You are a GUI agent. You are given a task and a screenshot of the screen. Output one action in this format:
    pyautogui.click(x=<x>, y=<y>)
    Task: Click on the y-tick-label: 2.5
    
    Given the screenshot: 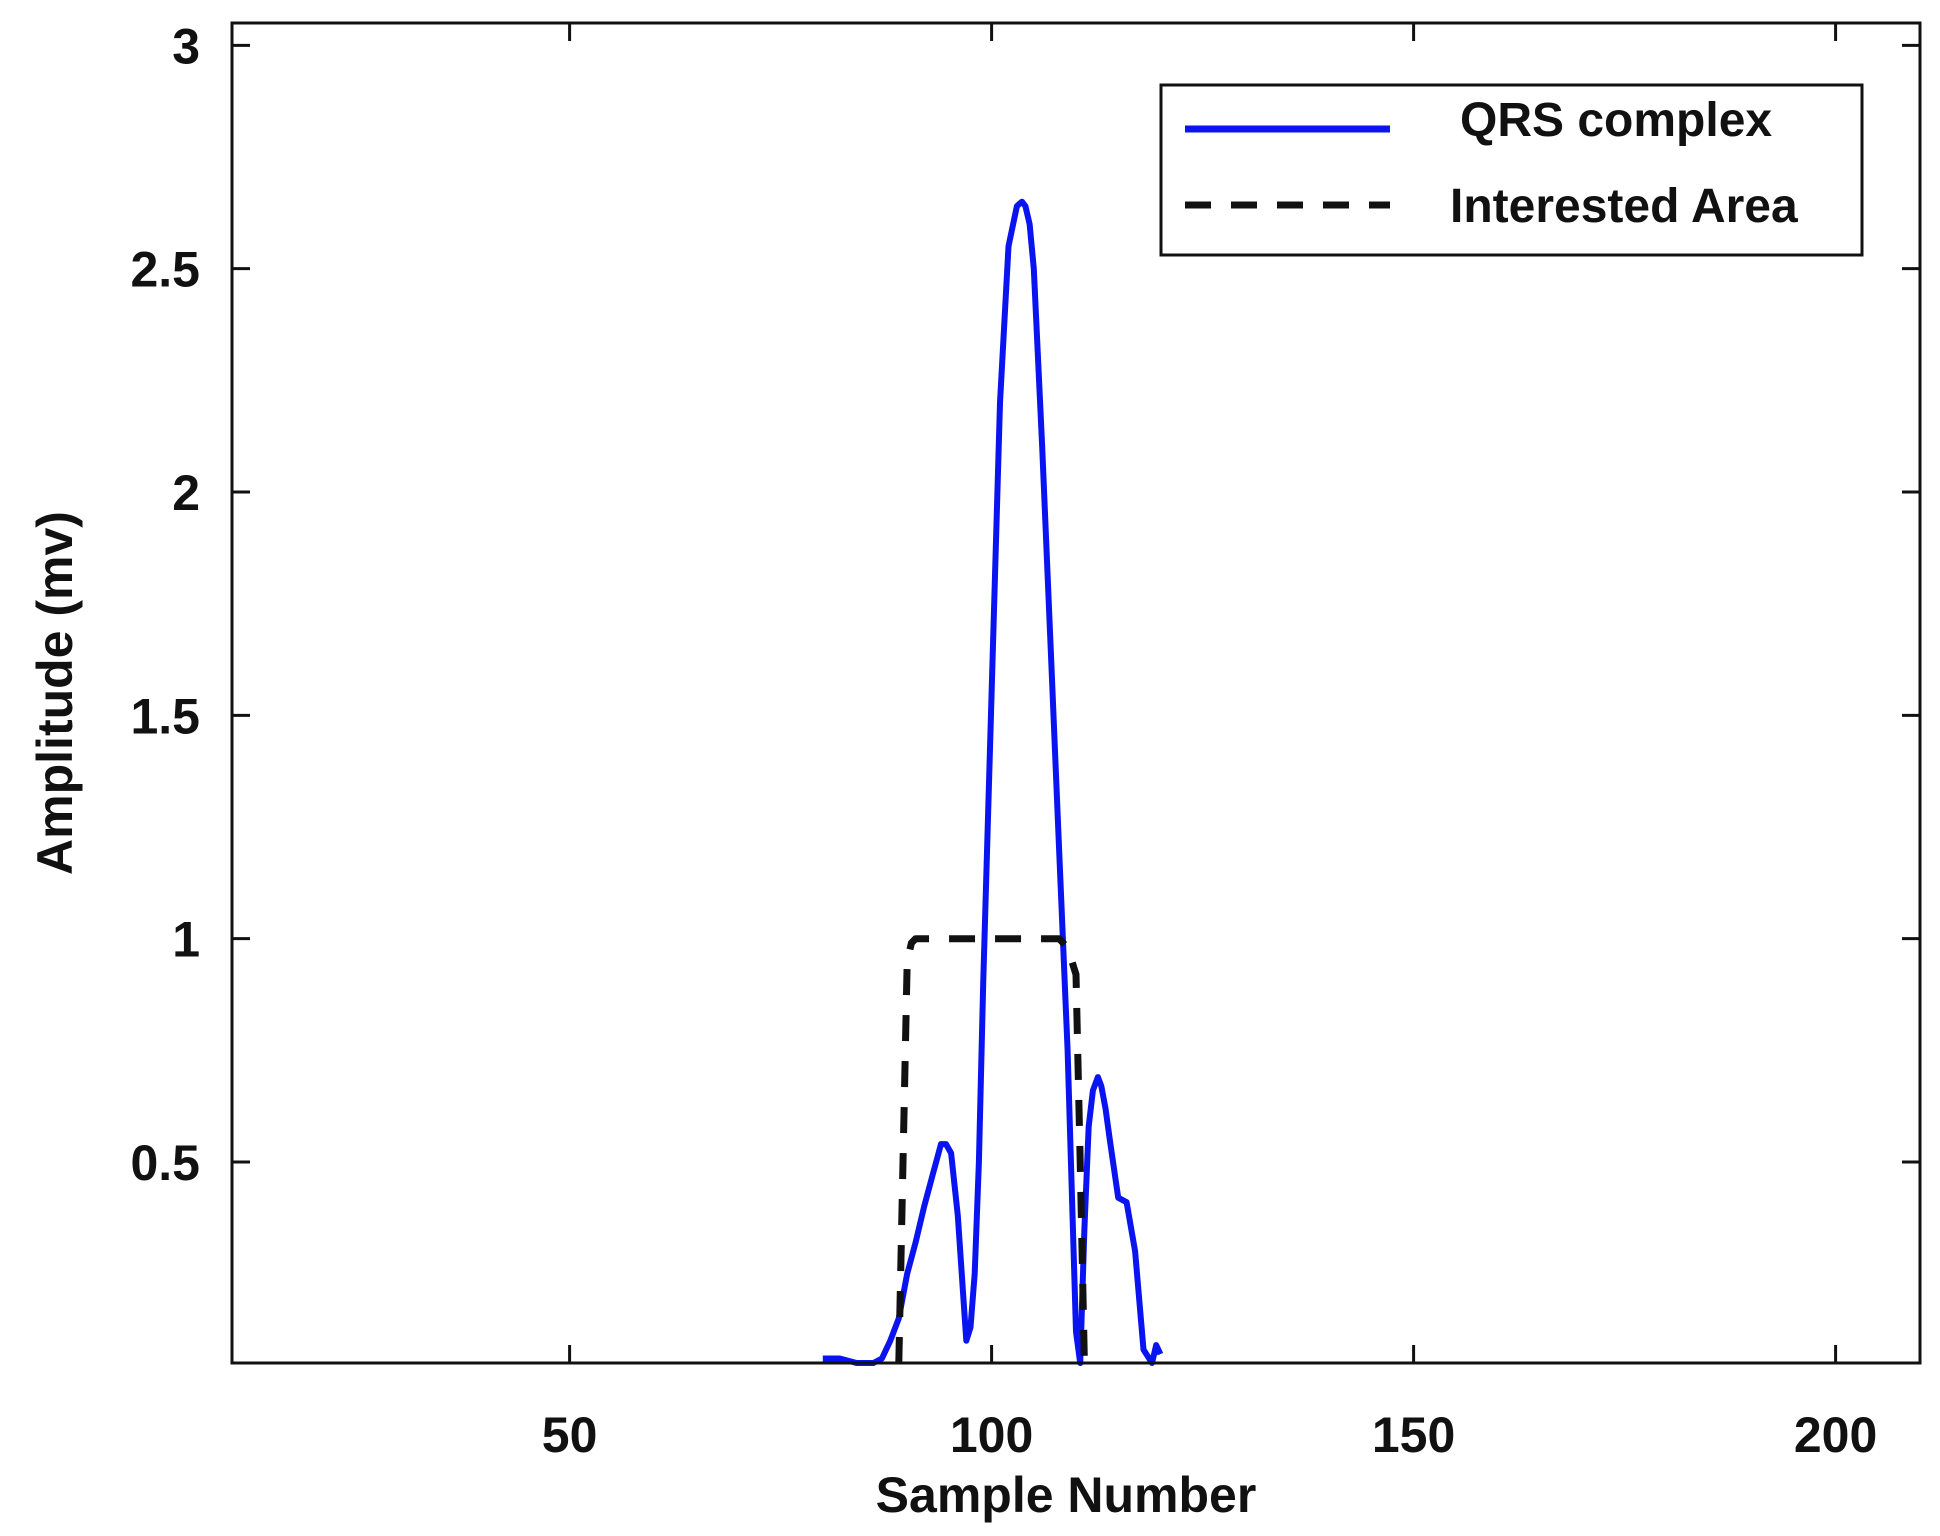 What is the action you would take?
    pyautogui.click(x=165, y=270)
    